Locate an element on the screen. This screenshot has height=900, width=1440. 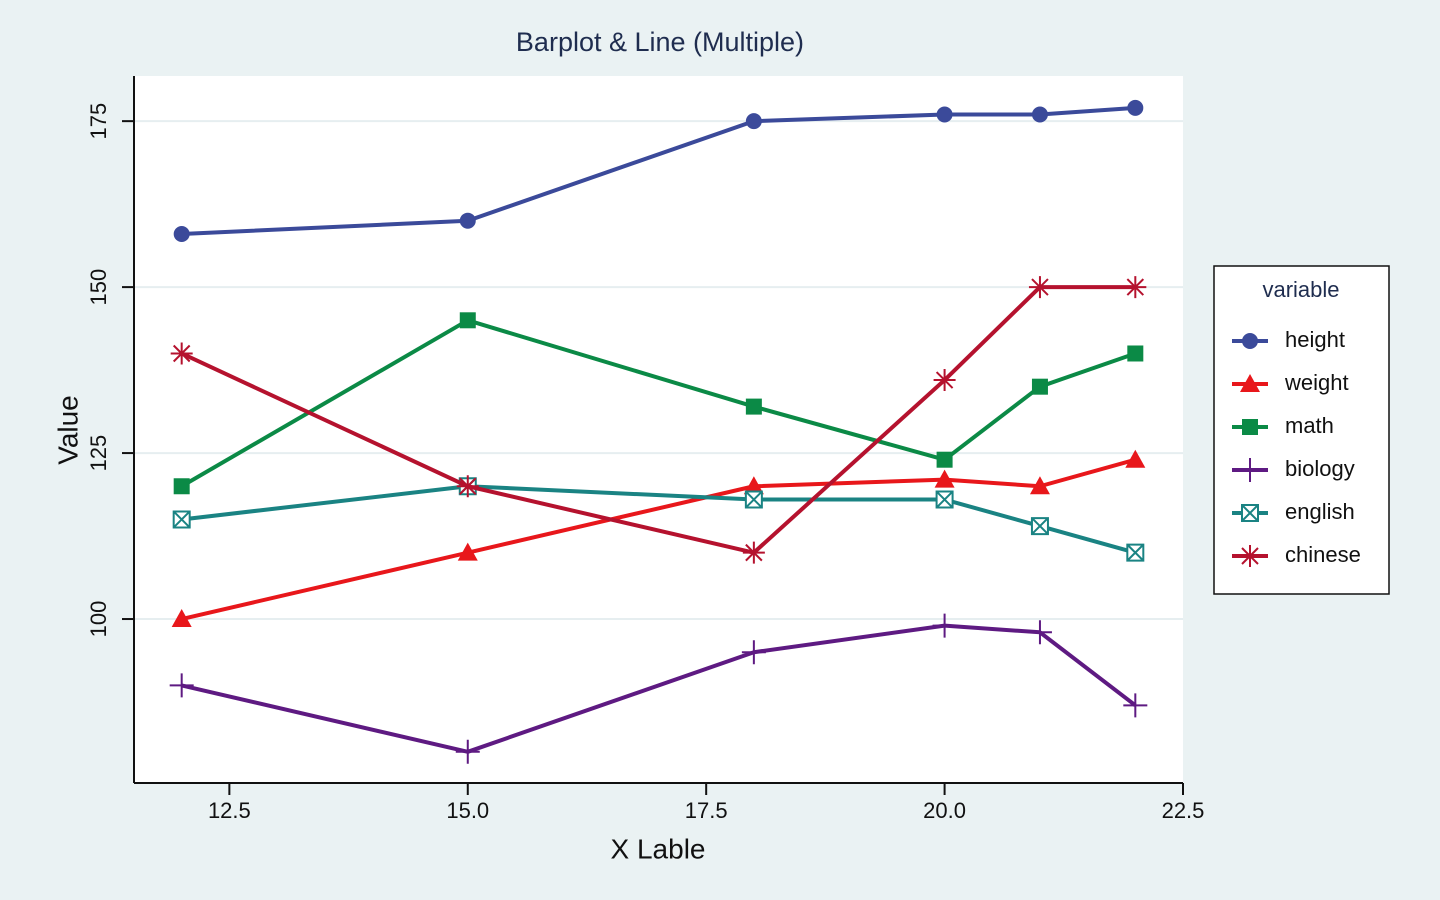
legend-title: variable is located at coordinates (1300, 289).